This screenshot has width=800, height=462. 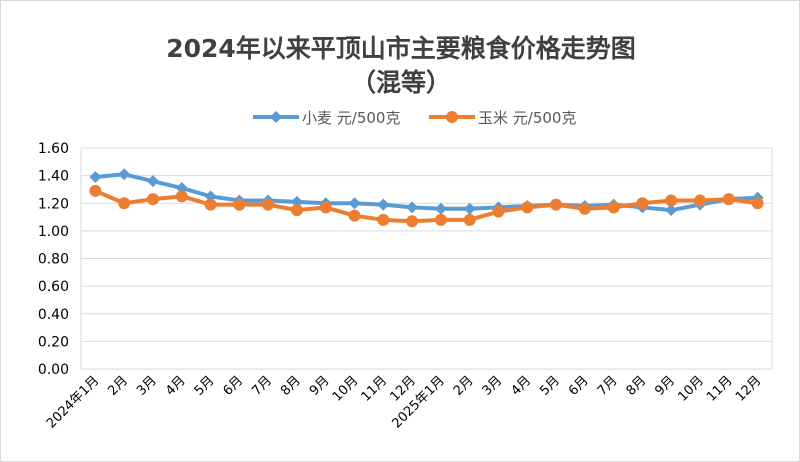 I want to click on legend-label: 小麦 元/500克, so click(x=351, y=118).